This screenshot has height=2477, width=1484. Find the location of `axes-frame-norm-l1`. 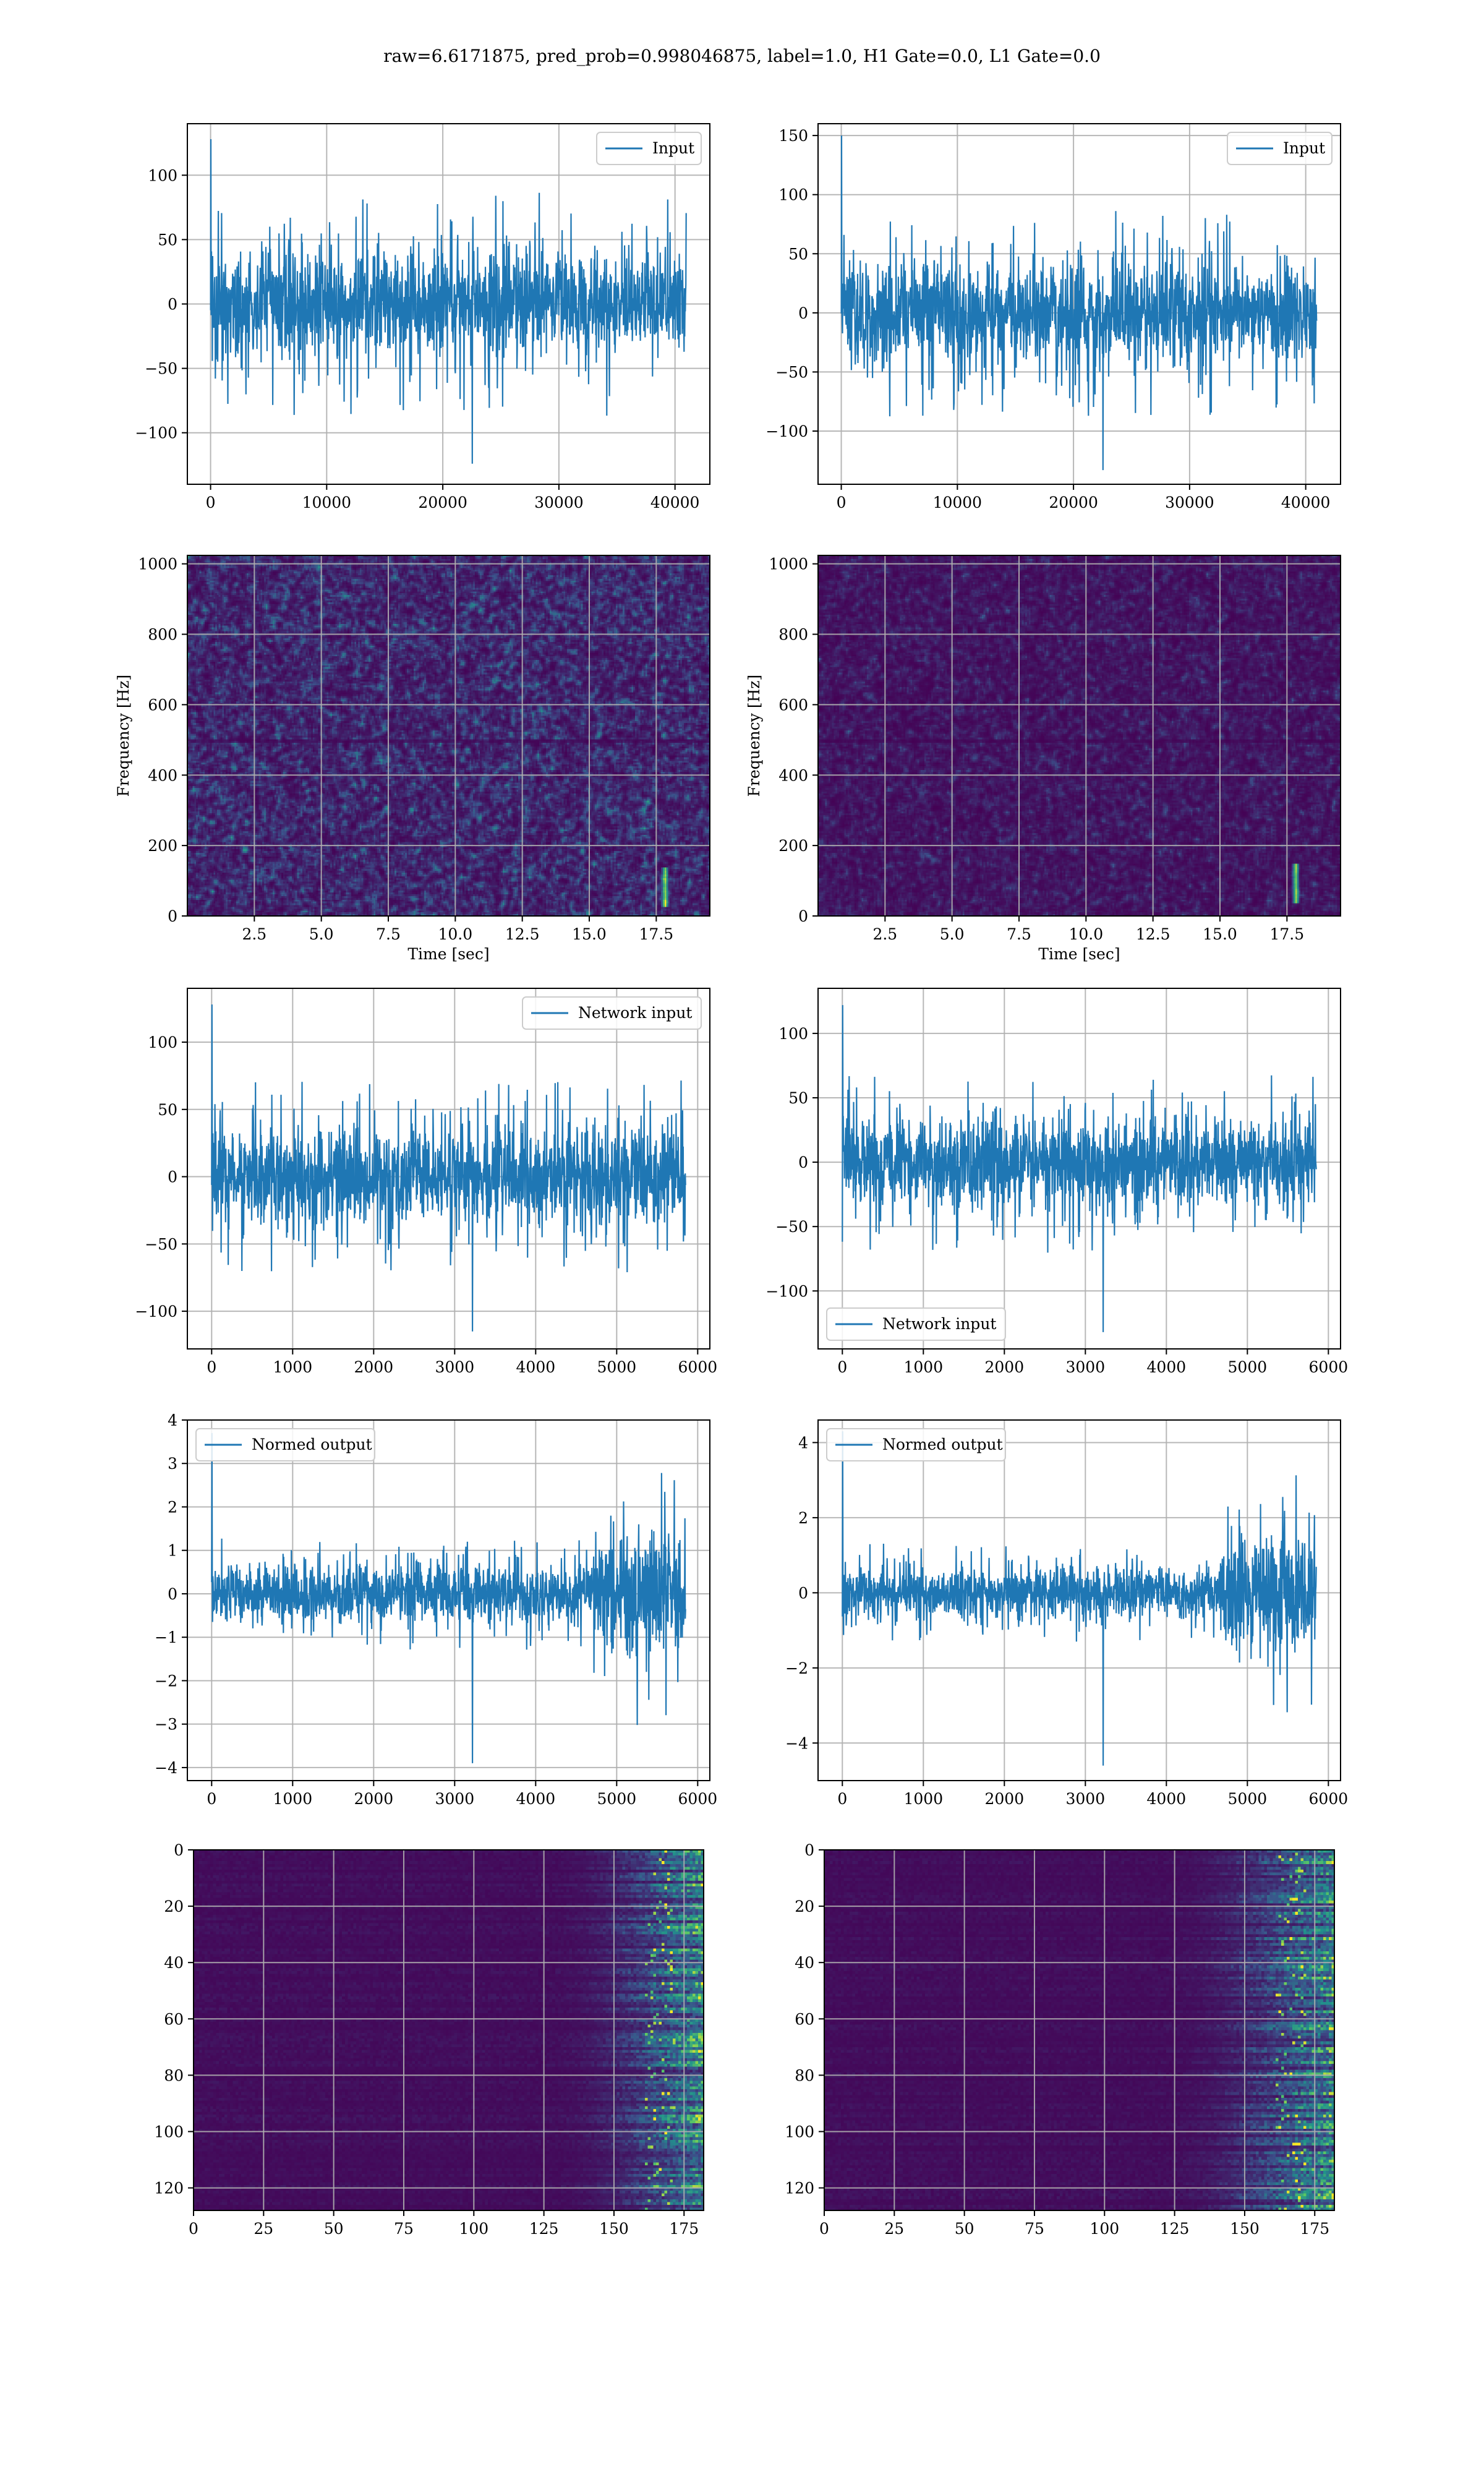

axes-frame-norm-l1 is located at coordinates (1079, 1600).